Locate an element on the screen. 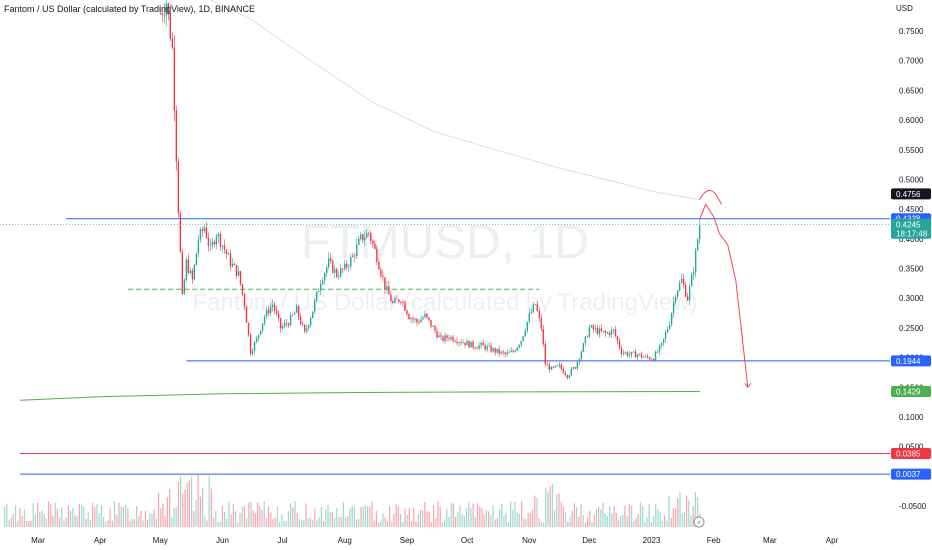 Image resolution: width=932 pixels, height=550 pixels. projection-drawing is located at coordinates (725, 289).